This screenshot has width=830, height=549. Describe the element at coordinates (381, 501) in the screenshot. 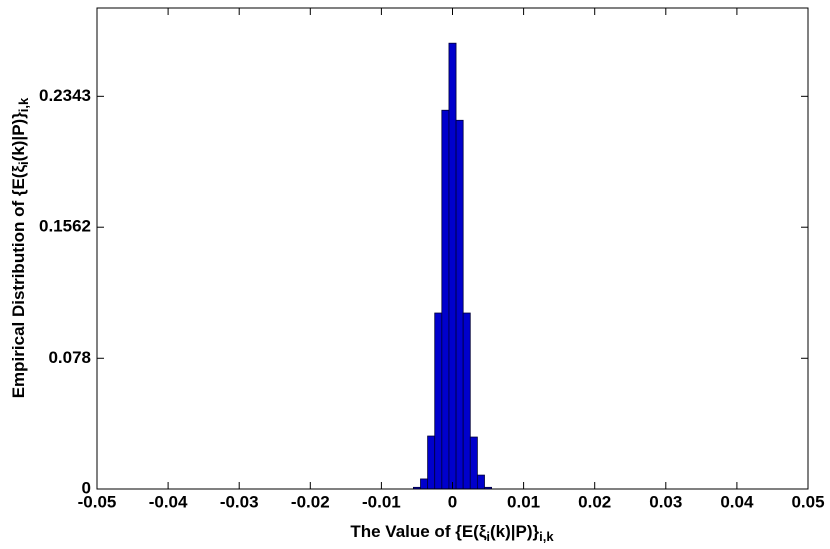

I see `x-tick-label: -0.01` at that location.